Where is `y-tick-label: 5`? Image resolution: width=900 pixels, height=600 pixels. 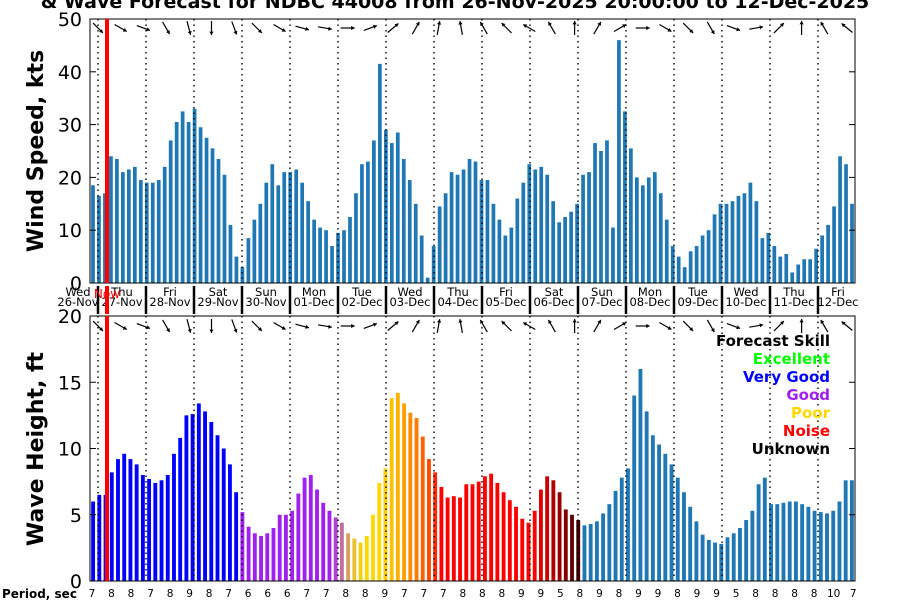 y-tick-label: 5 is located at coordinates (76, 516).